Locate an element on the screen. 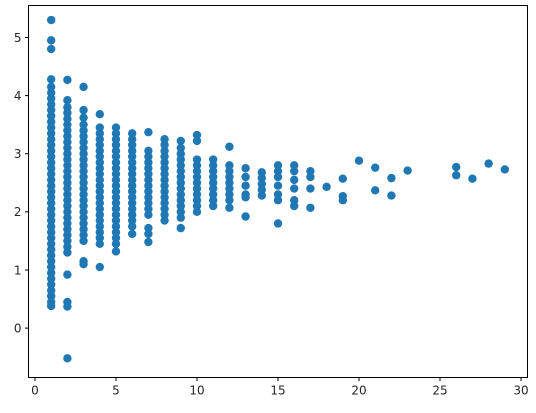  x-tick-label: 5 is located at coordinates (116, 391).